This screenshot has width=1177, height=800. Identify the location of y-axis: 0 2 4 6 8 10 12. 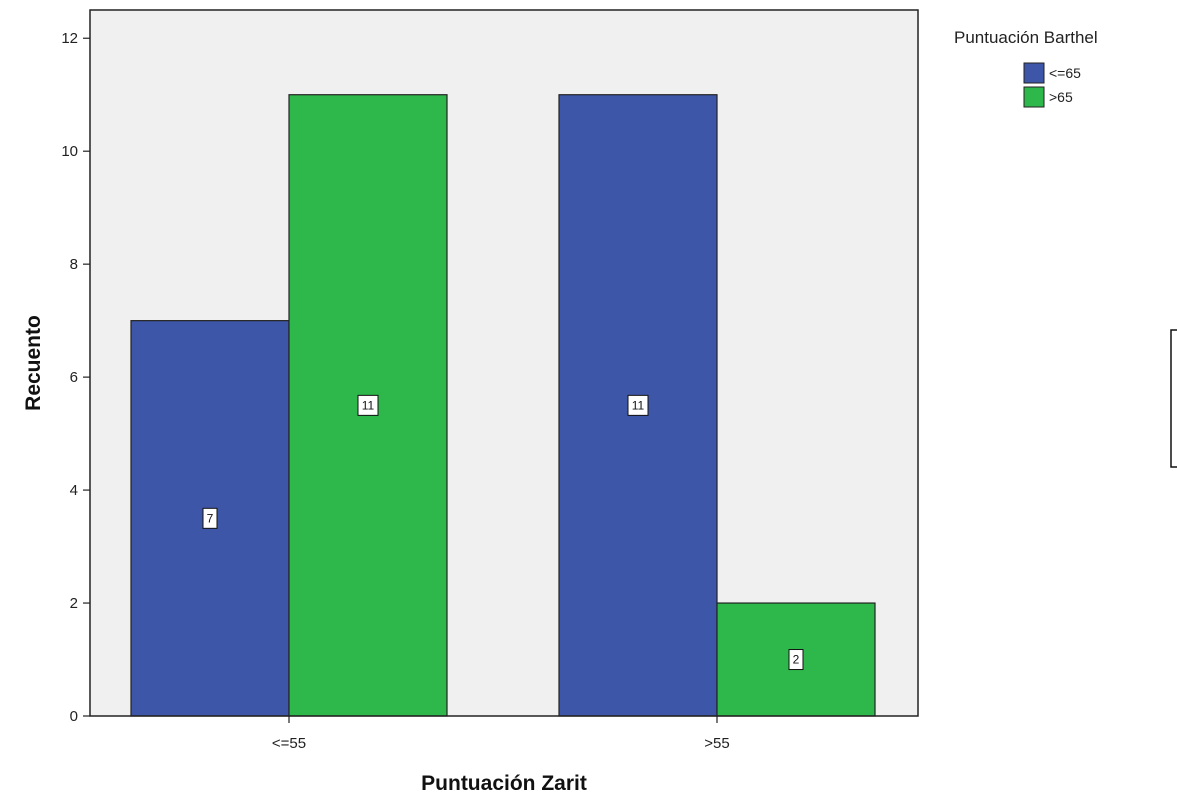
(75, 377).